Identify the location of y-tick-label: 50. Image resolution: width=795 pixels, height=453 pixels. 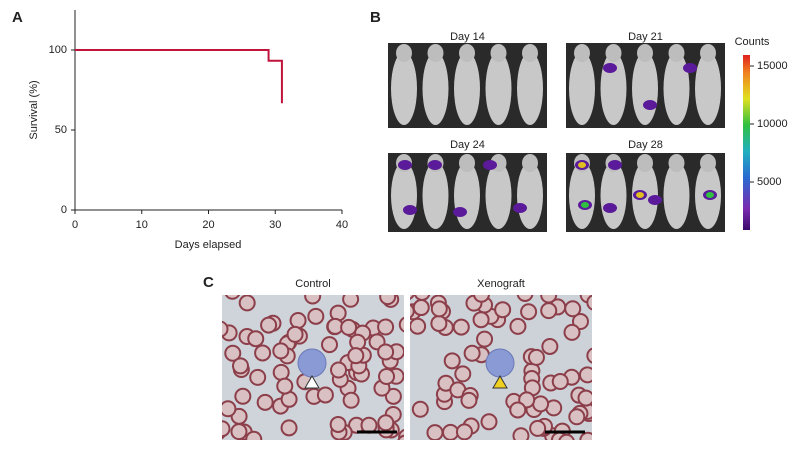
(61, 130).